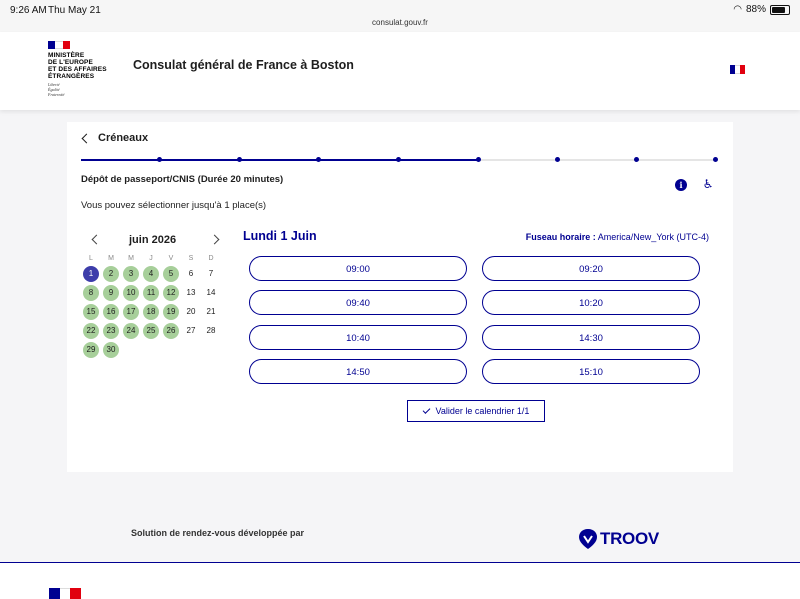  What do you see at coordinates (111, 331) in the screenshot?
I see `calendar-day-available: 23` at bounding box center [111, 331].